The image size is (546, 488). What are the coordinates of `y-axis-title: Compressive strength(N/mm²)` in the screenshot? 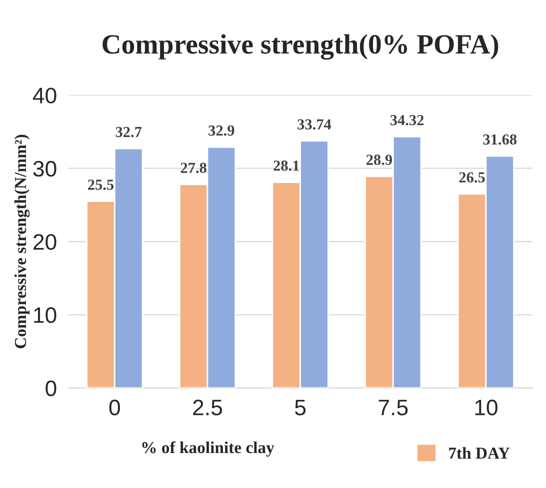 It's located at (22, 241).